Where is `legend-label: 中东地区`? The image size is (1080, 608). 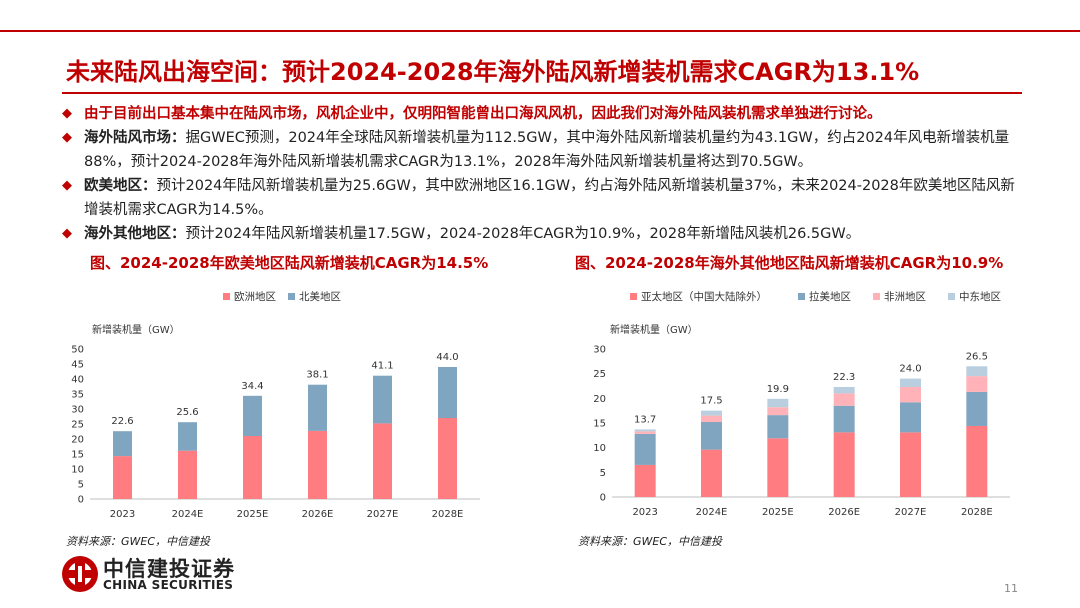 legend-label: 中东地区 is located at coordinates (980, 296).